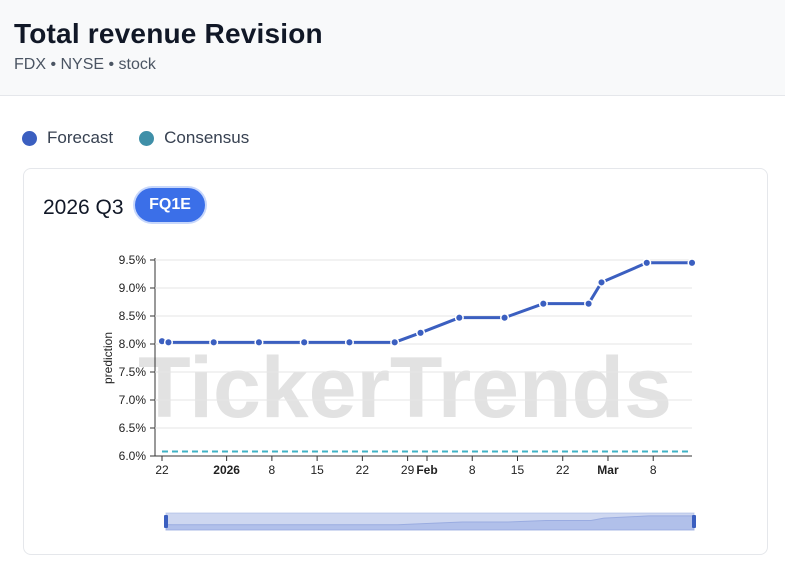 The image size is (785, 581). I want to click on y-tick-label: 9.0%, so click(133, 288).